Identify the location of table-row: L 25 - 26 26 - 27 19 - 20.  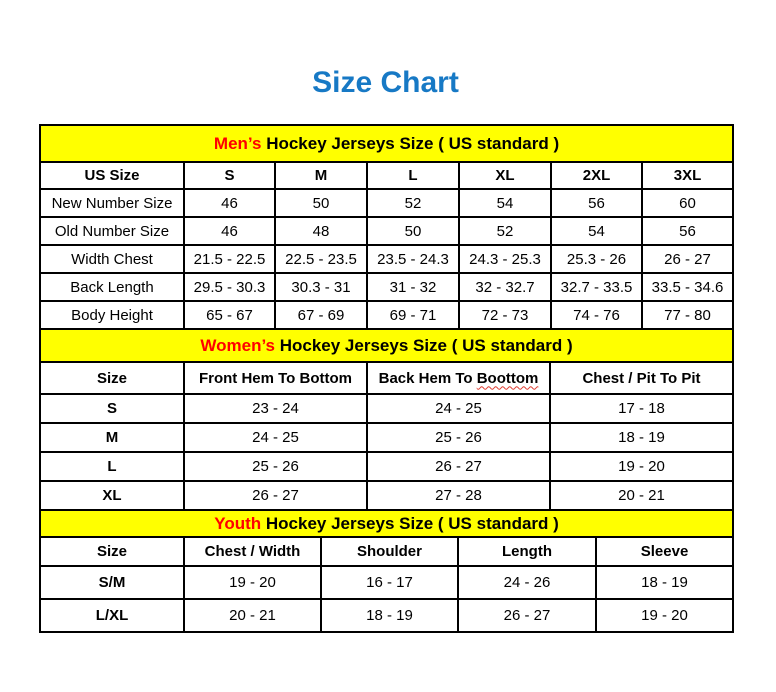
(387, 466).